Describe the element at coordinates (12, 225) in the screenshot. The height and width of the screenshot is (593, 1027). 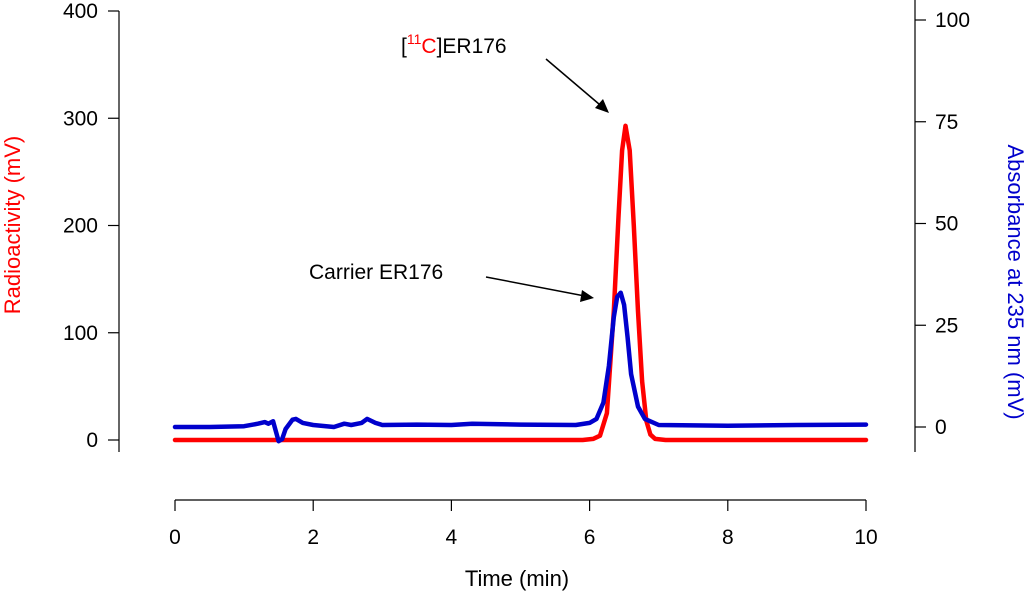
I see `left-y-axis-title: Radioactivity (mV)` at that location.